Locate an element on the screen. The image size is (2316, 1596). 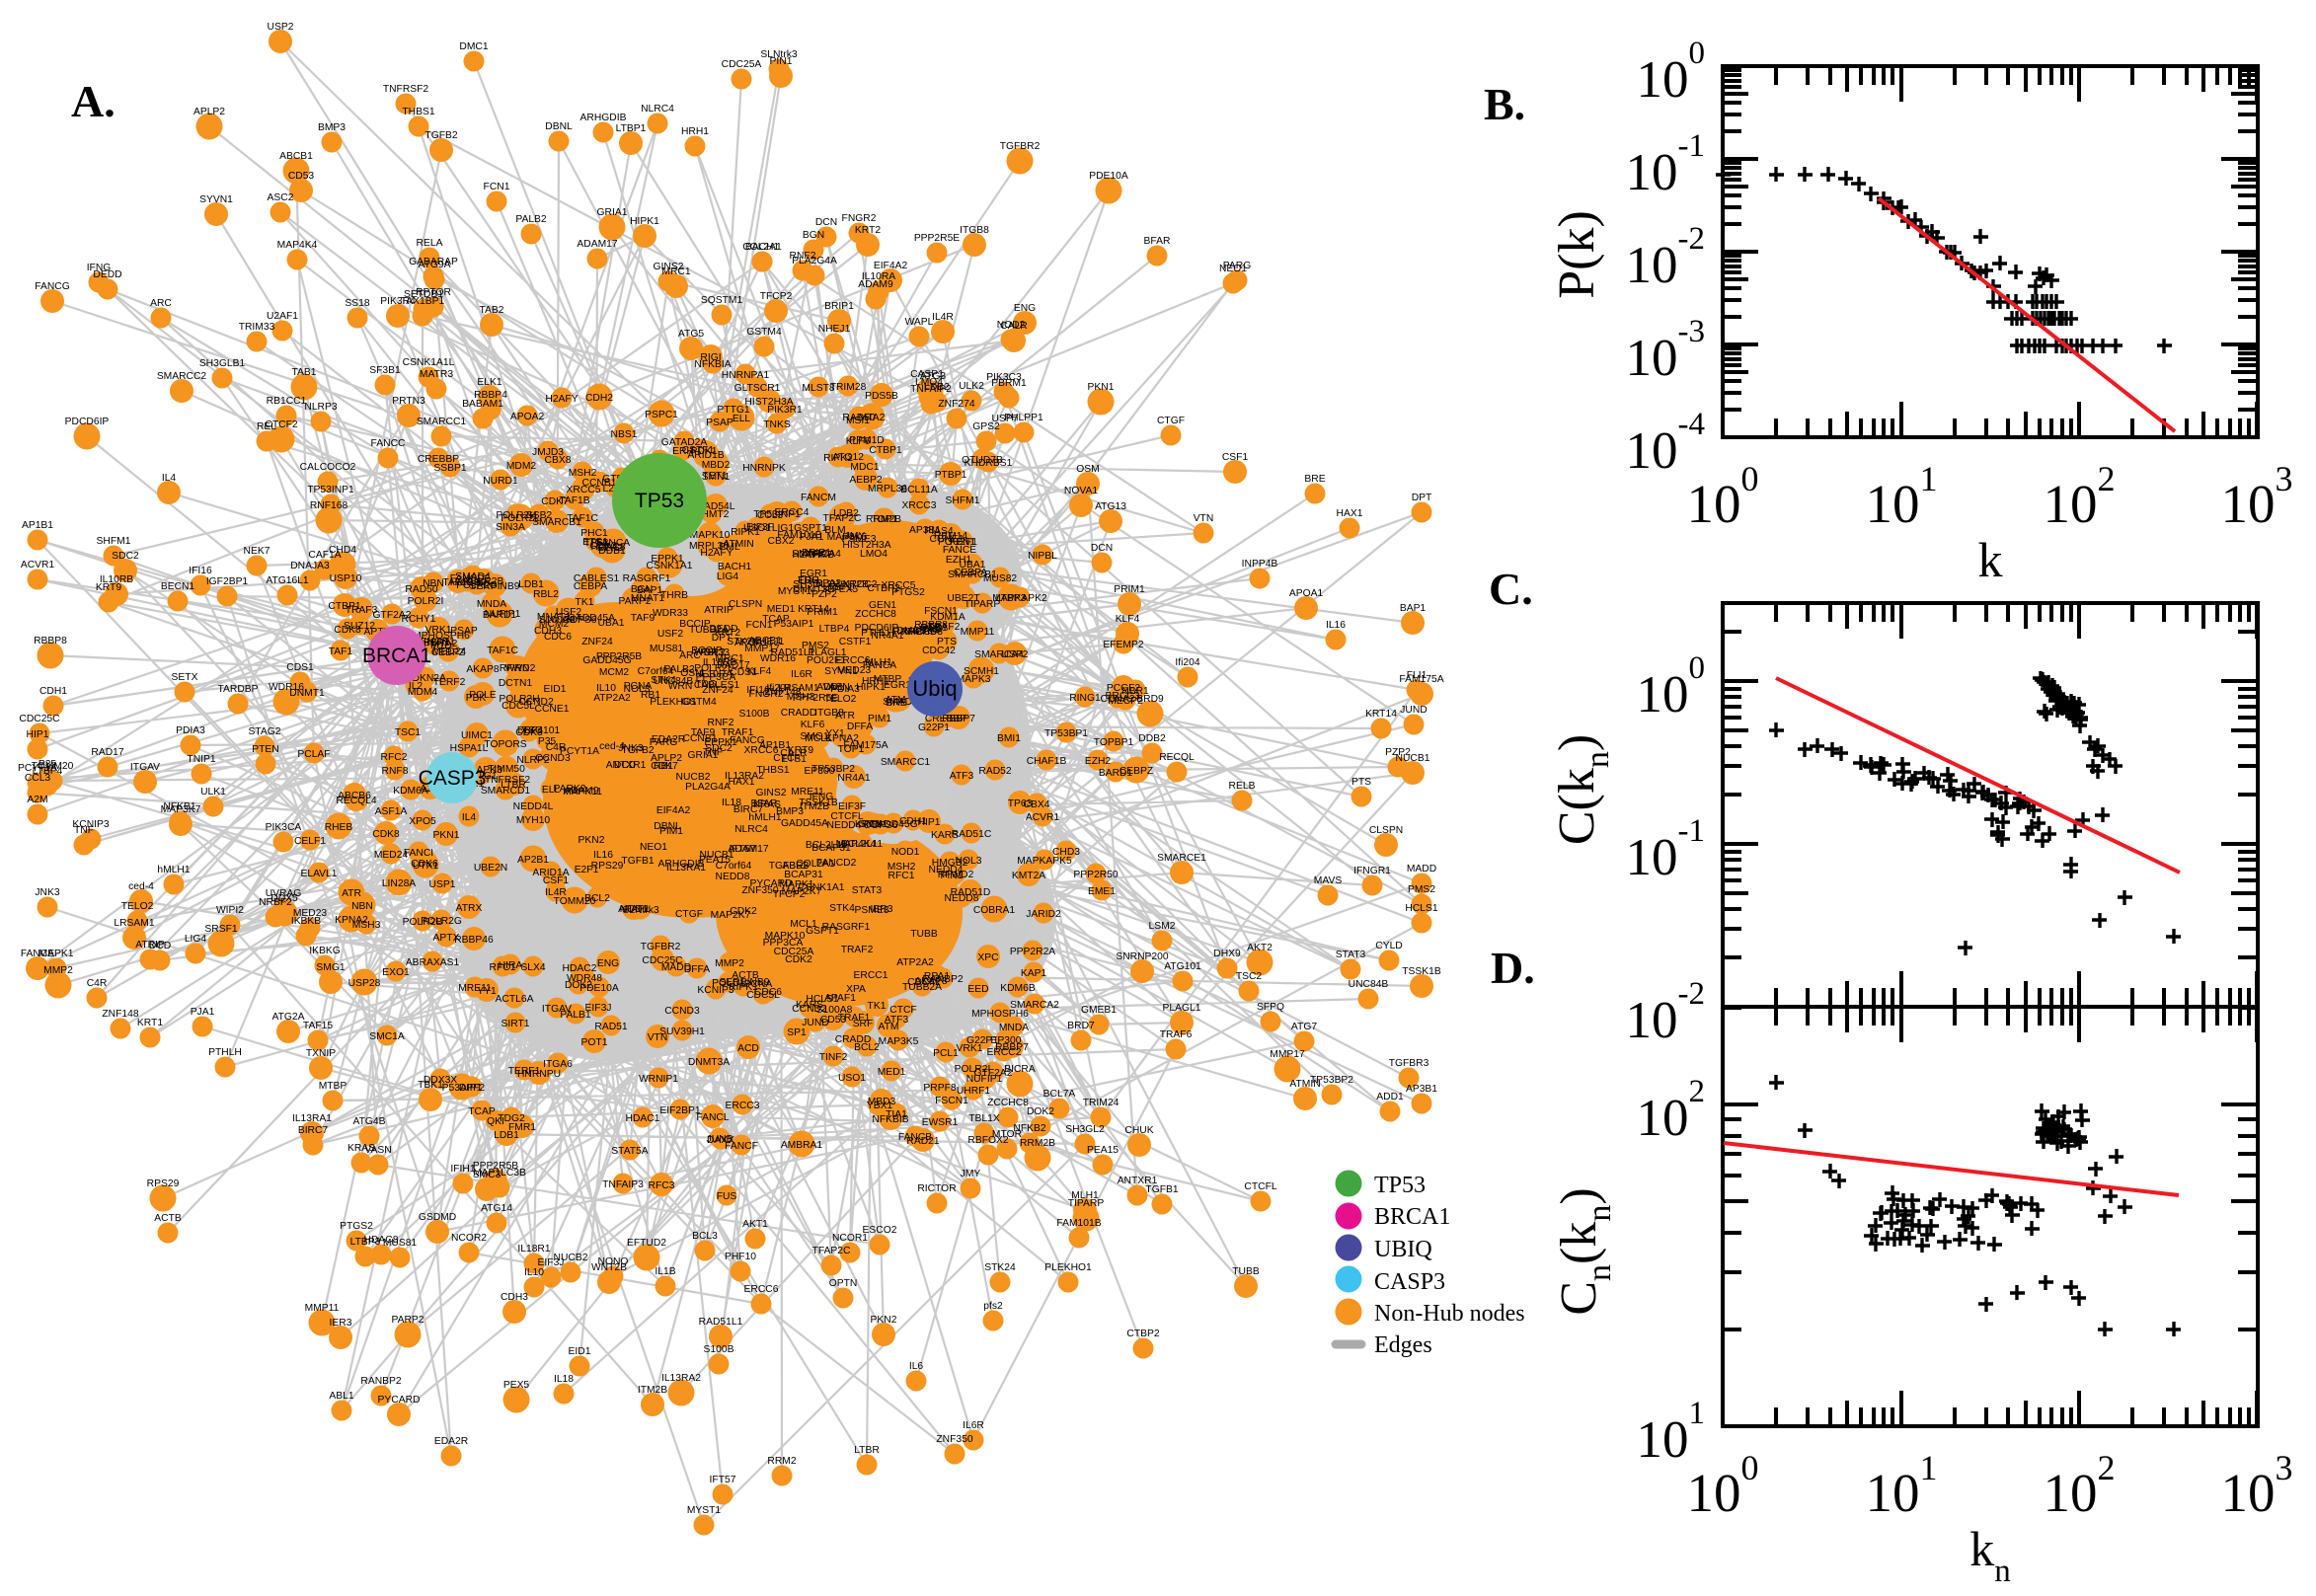
svg-text: NBR1 is located at coordinates (1135, 691).